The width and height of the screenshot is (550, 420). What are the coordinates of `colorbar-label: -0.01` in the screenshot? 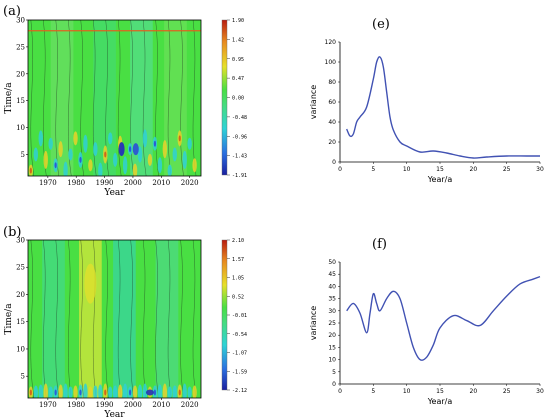 It's located at (239, 316).